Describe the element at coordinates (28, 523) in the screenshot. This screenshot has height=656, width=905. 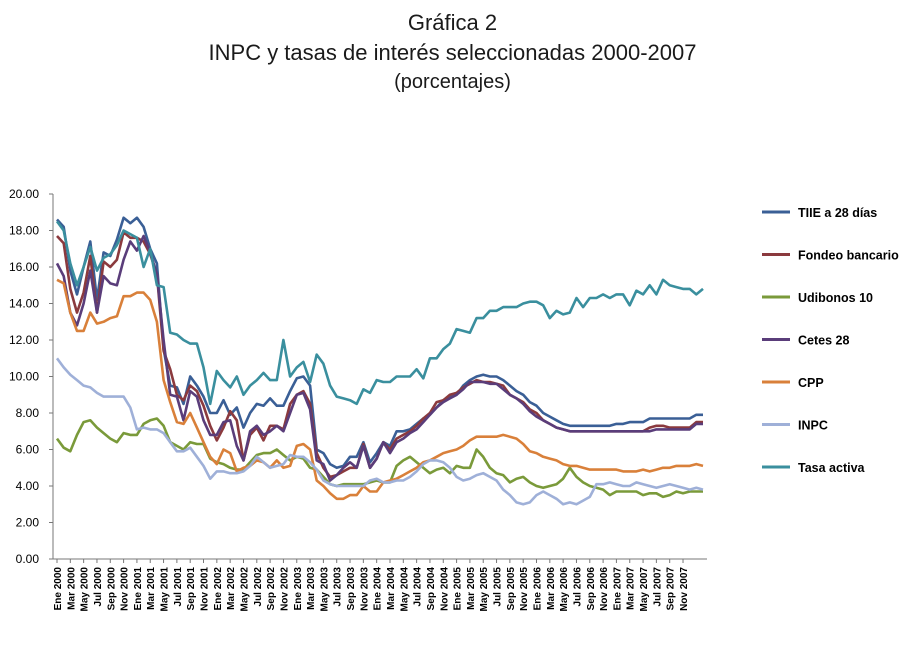
I see `y-tick-label: 2.00` at that location.